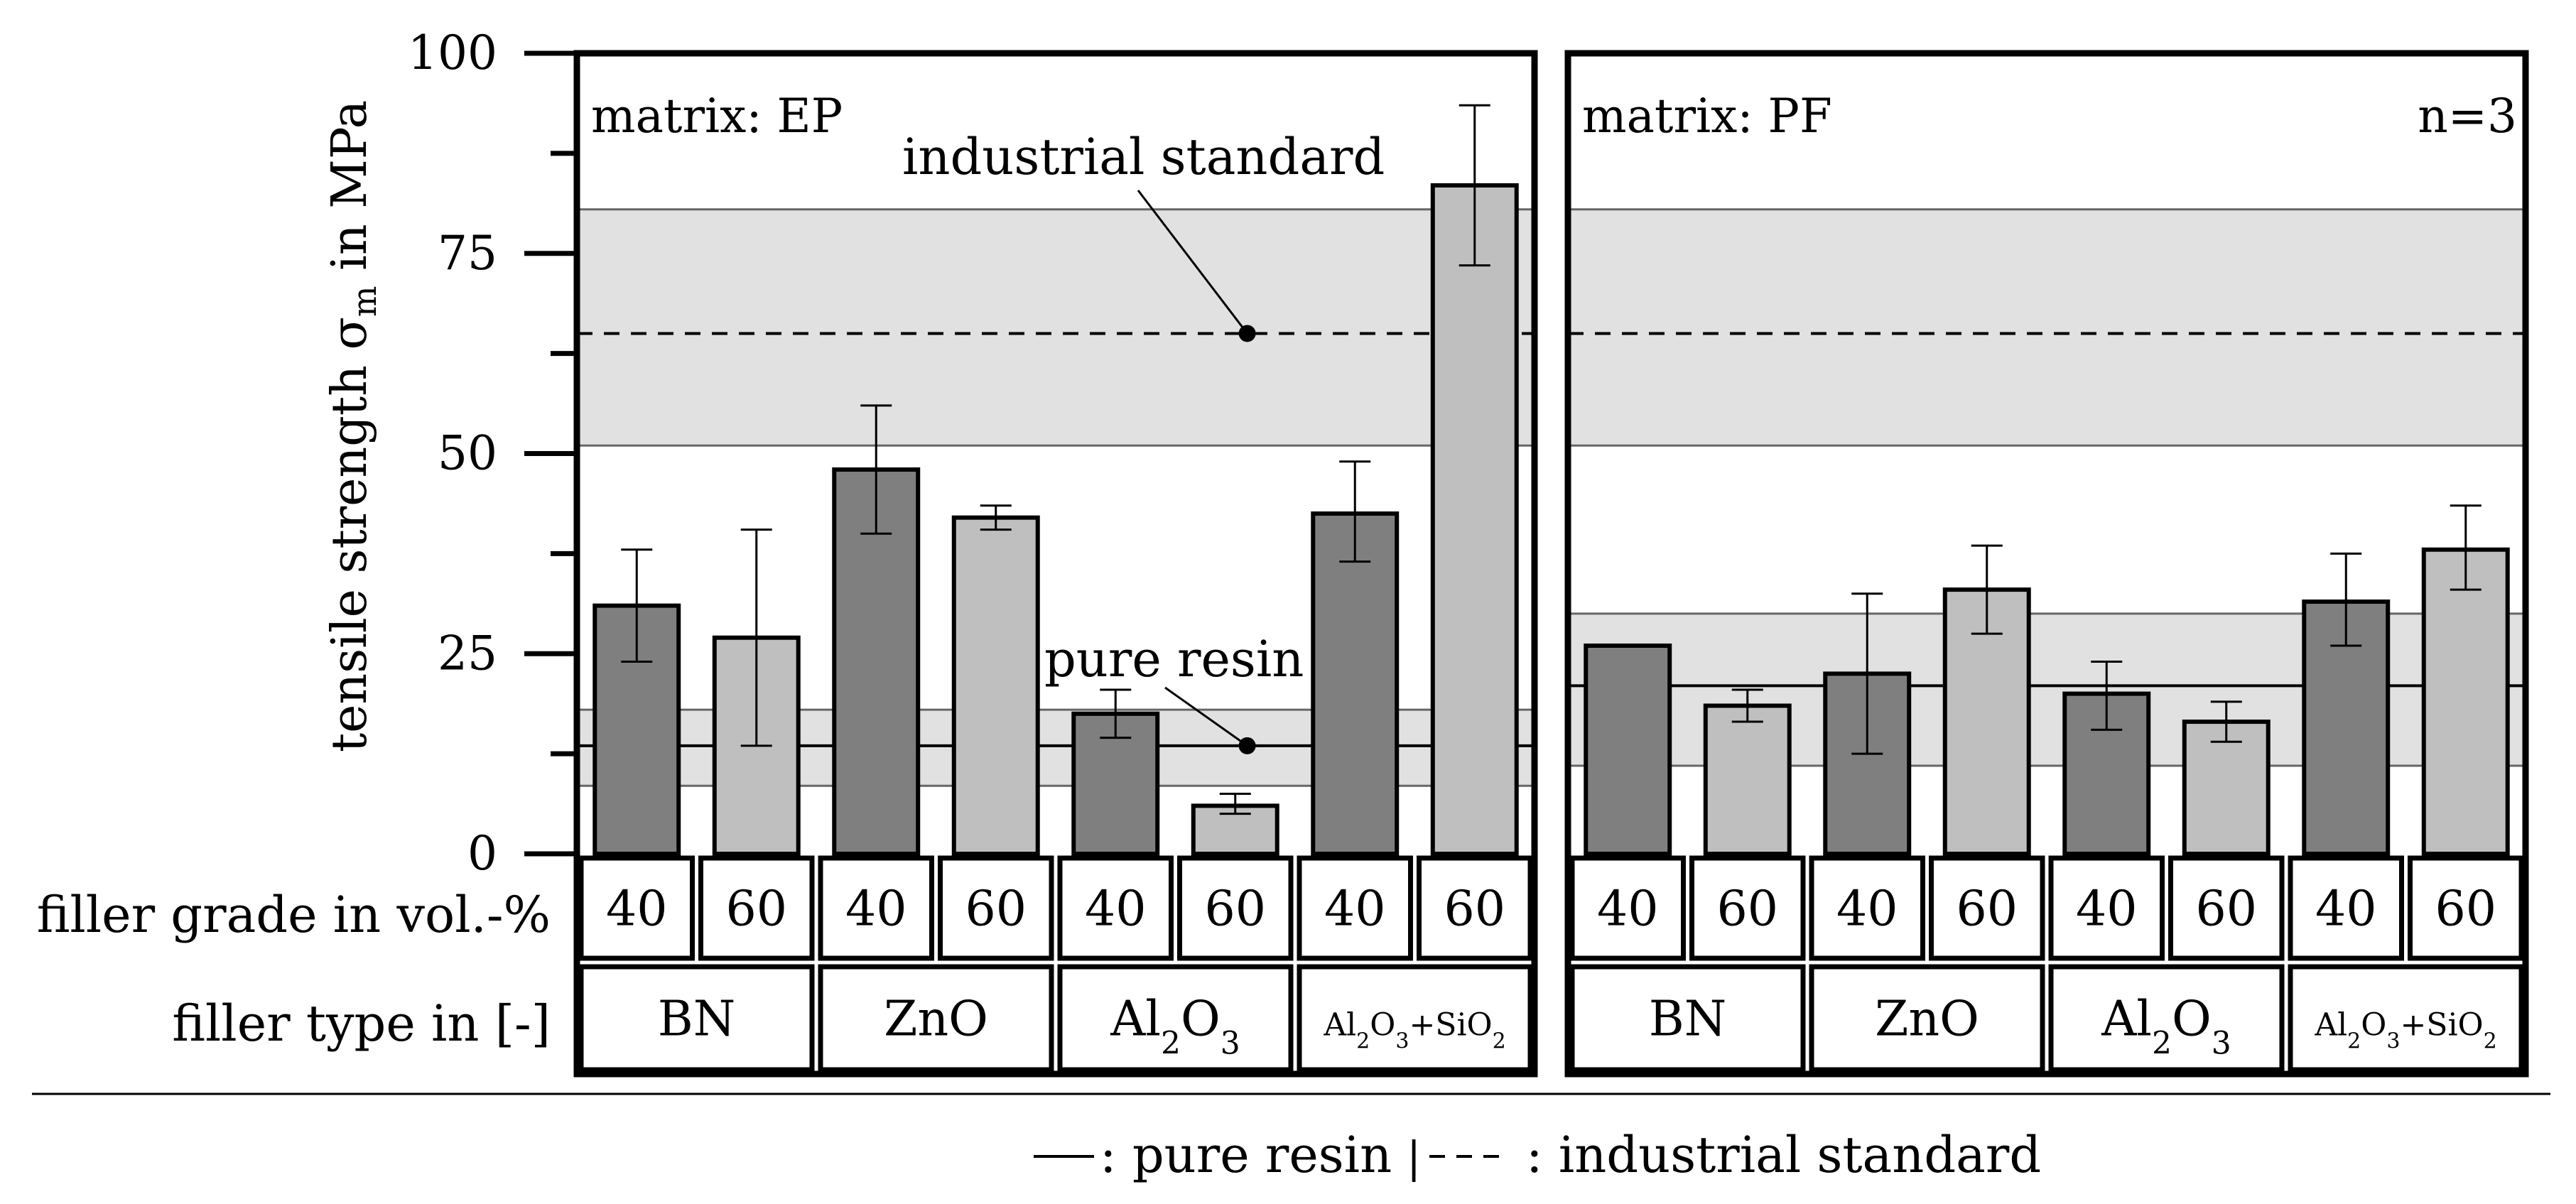  Describe the element at coordinates (1247, 746) in the screenshot. I see `pure-resin-dot` at that location.